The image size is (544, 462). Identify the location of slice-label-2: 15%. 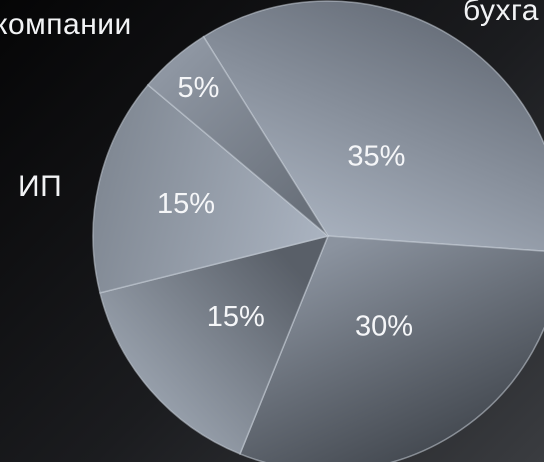
(236, 317).